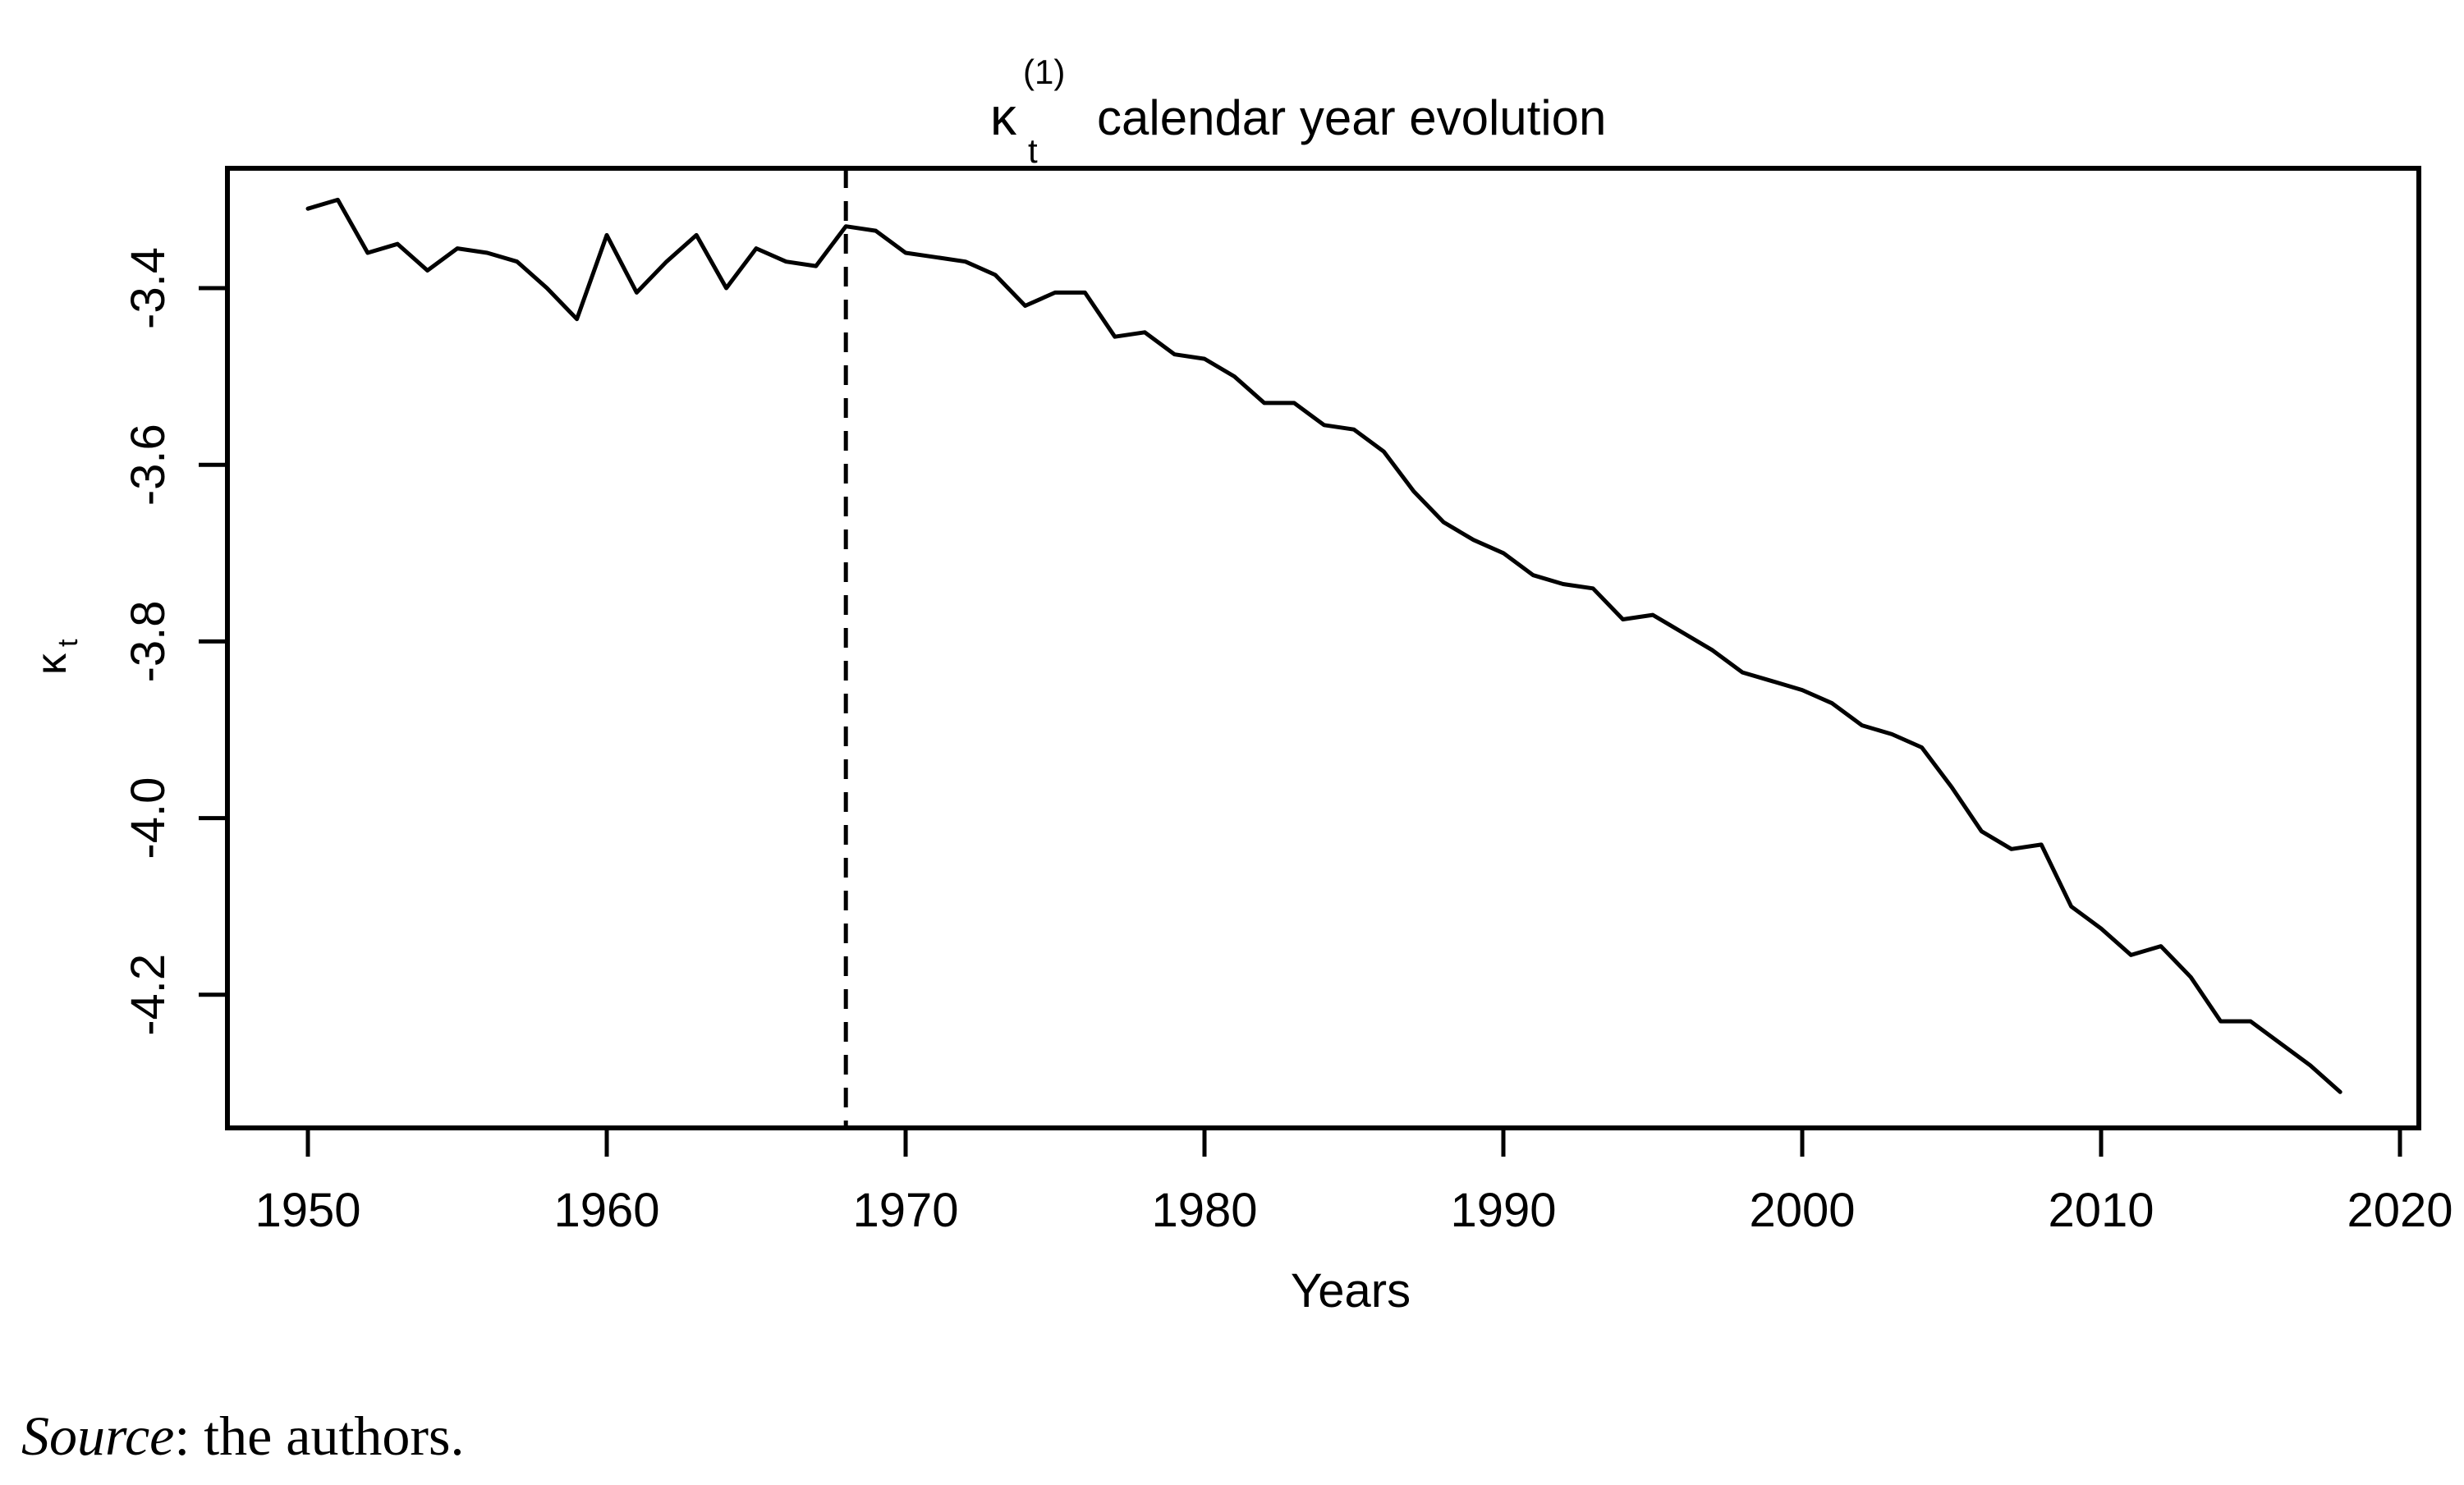  Describe the element at coordinates (52, 664) in the screenshot. I see `y-axis-title-kappa: κ` at that location.